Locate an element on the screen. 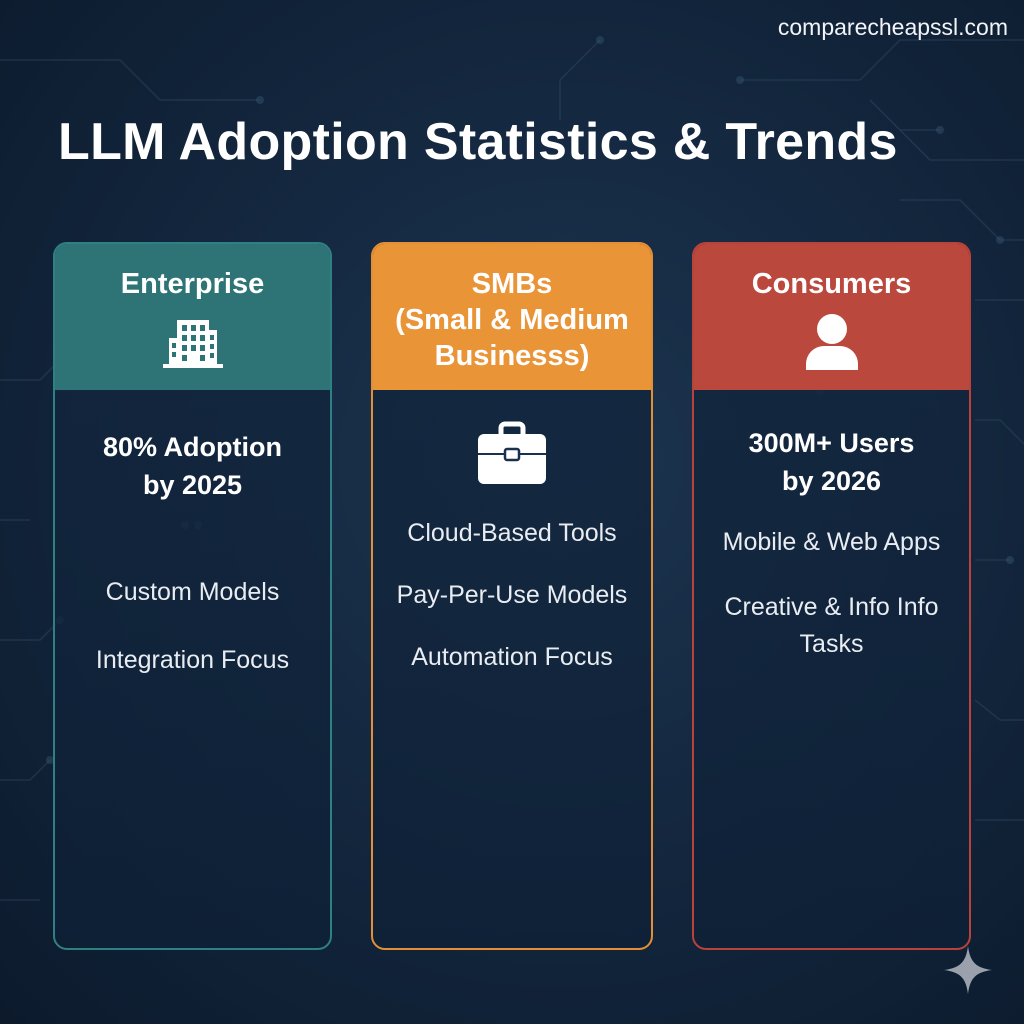  enterprise-label: Enterprise is located at coordinates (192, 284).